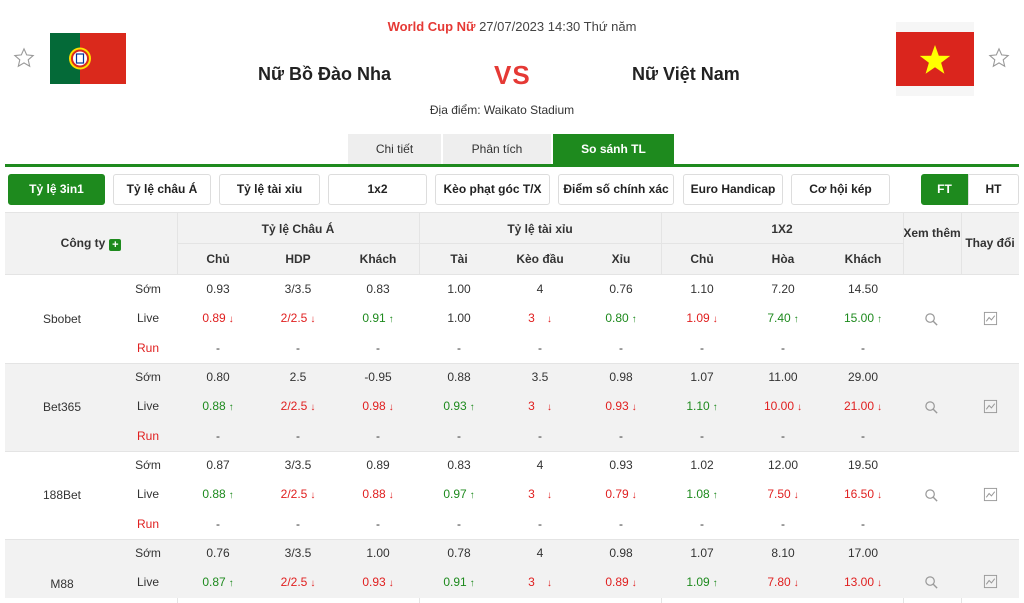  What do you see at coordinates (56, 189) in the screenshot?
I see `filter-3in1-button: Tỷ lệ 3in1` at bounding box center [56, 189].